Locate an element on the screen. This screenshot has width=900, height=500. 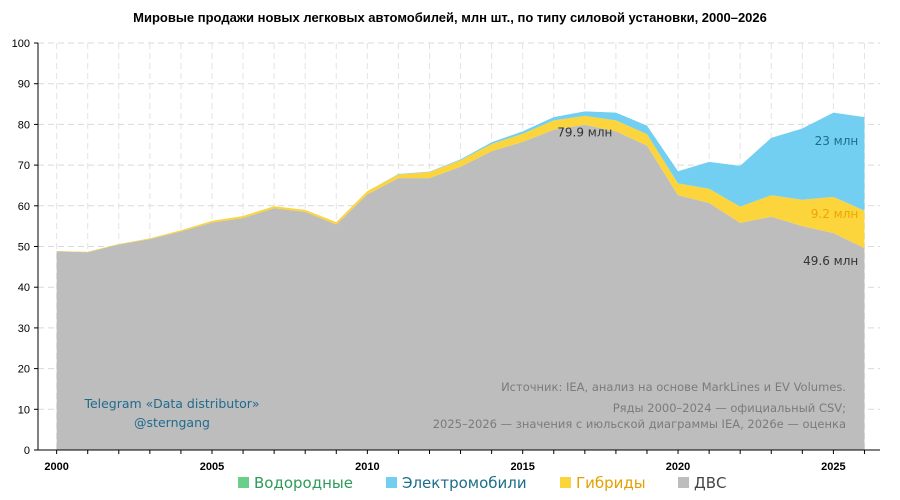
annotation-0: 79.9 млн is located at coordinates (584, 133).